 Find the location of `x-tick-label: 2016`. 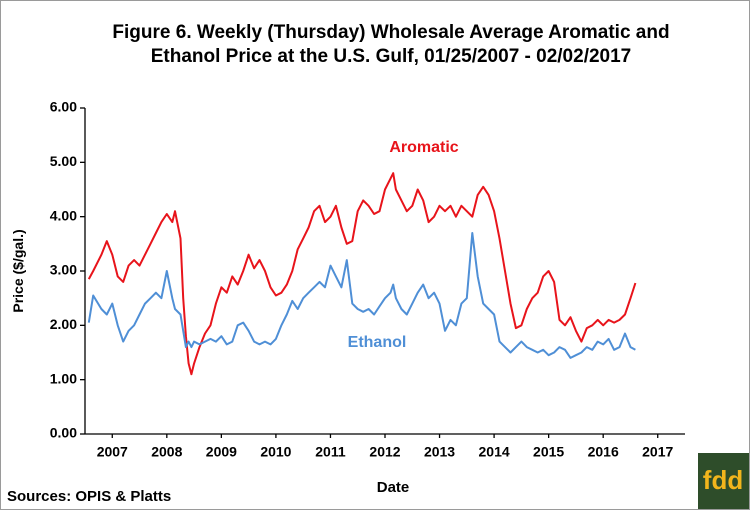

x-tick-label: 2016 is located at coordinates (603, 452).